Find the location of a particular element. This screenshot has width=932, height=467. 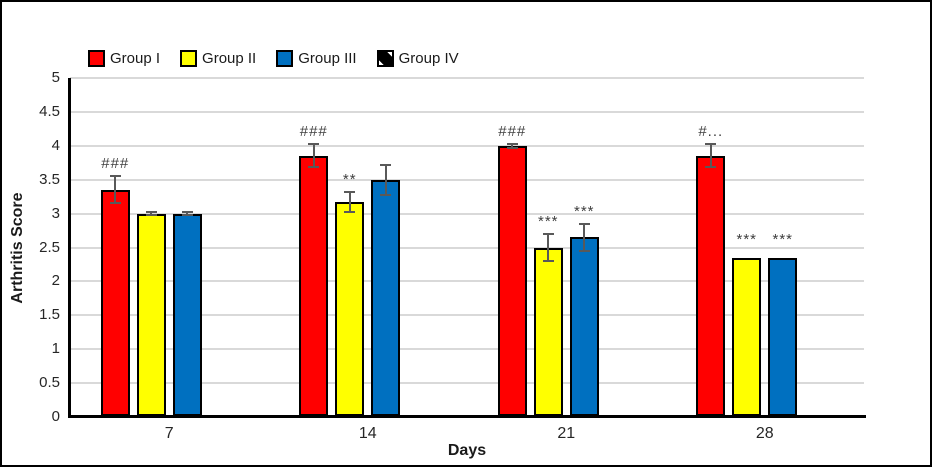

gridline-y-3.5 is located at coordinates (467, 179).